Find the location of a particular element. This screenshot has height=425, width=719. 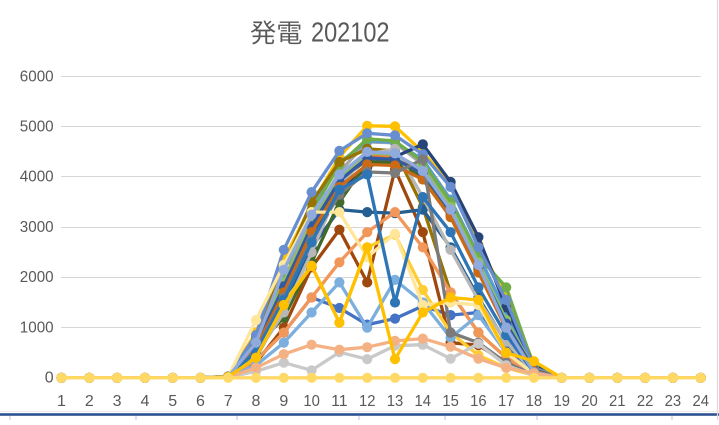

svg-text: 7 is located at coordinates (228, 401).